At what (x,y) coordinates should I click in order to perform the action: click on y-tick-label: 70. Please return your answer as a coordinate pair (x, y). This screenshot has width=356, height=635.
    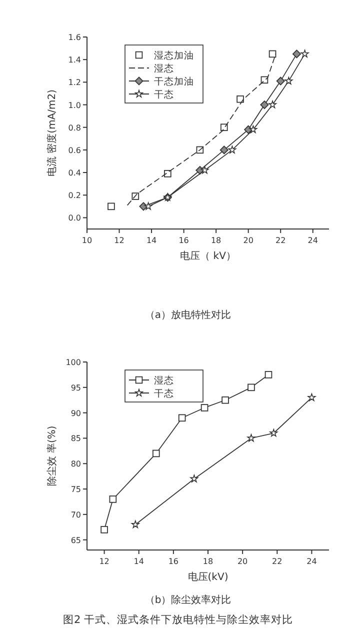
    Looking at the image, I should click on (75, 515).